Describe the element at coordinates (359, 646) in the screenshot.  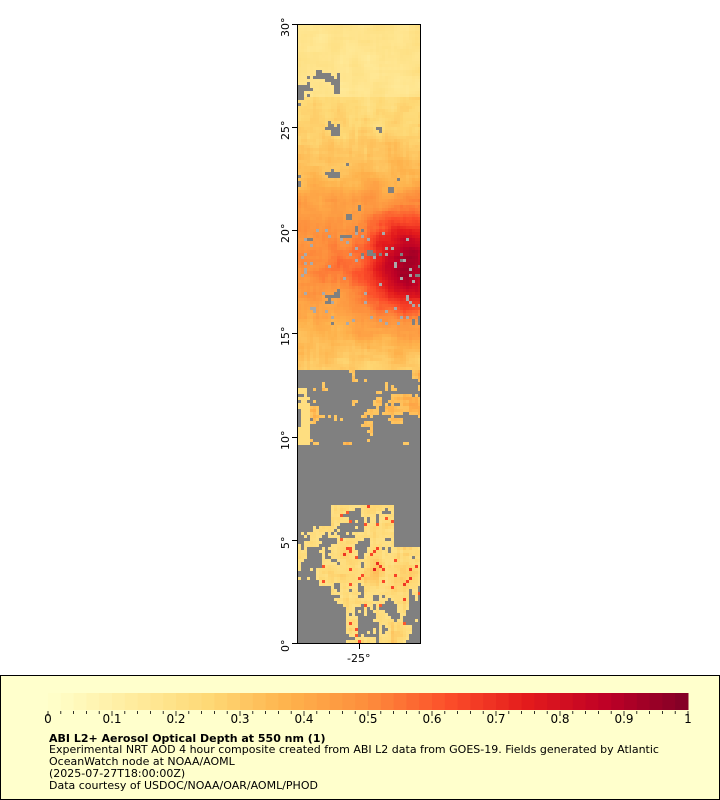
I see `lon-tick-minus25` at that location.